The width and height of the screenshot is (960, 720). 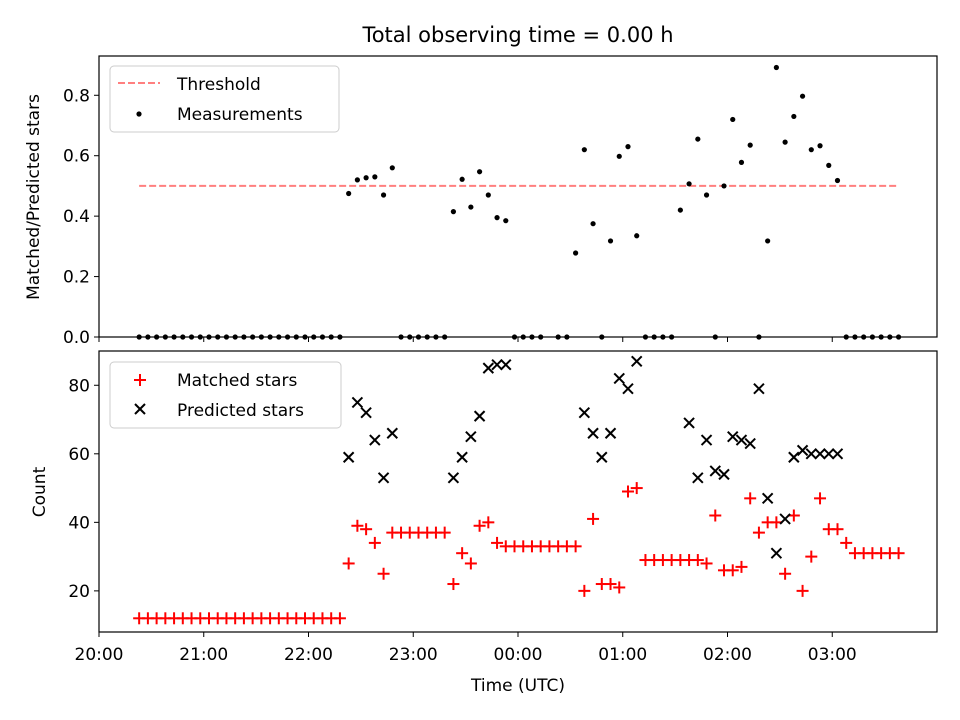 What do you see at coordinates (139, 114) in the screenshot?
I see `measurements-legend-icon` at bounding box center [139, 114].